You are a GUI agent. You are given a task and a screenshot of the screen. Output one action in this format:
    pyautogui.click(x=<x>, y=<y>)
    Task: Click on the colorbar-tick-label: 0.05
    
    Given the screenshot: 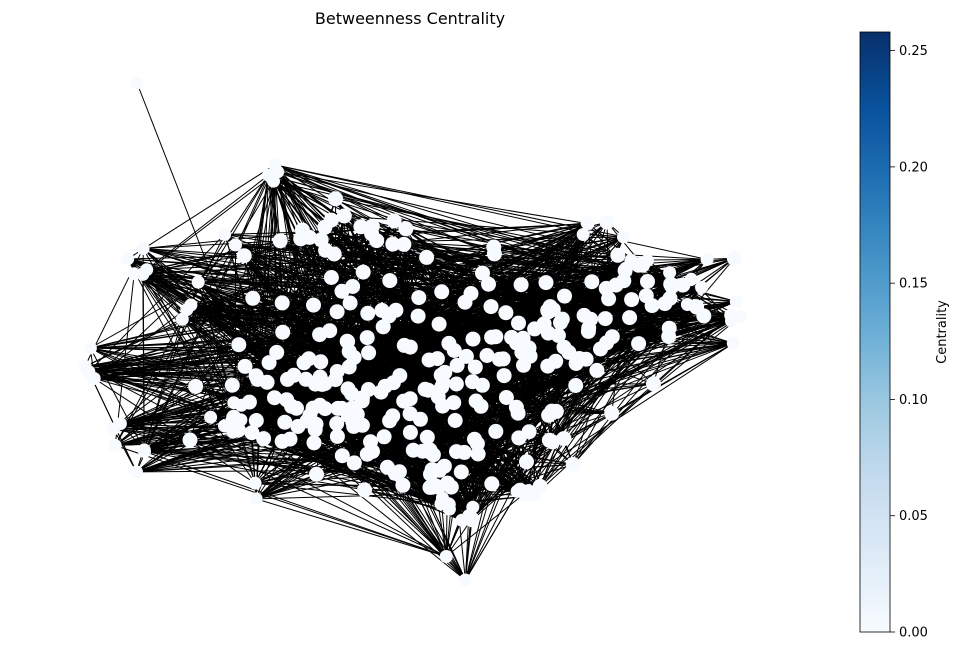 What is the action you would take?
    pyautogui.click(x=913, y=516)
    